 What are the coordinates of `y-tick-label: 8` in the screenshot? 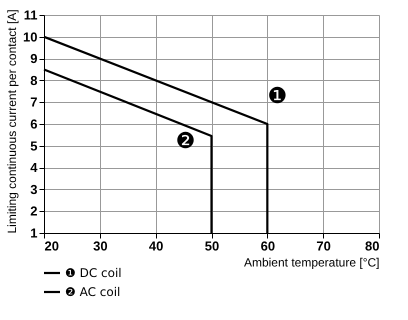 It's located at (34, 80).